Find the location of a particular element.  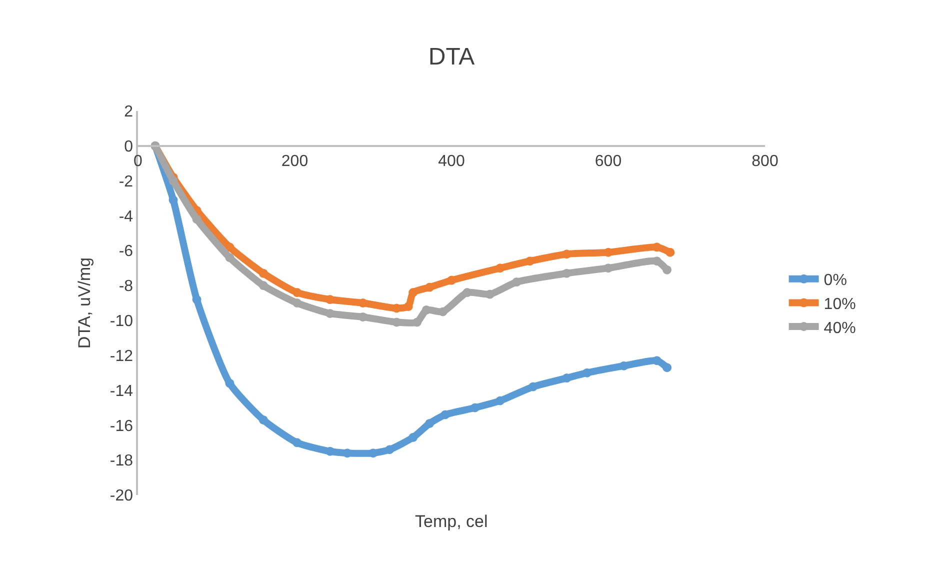

y-tick-label: -8 is located at coordinates (126, 287).